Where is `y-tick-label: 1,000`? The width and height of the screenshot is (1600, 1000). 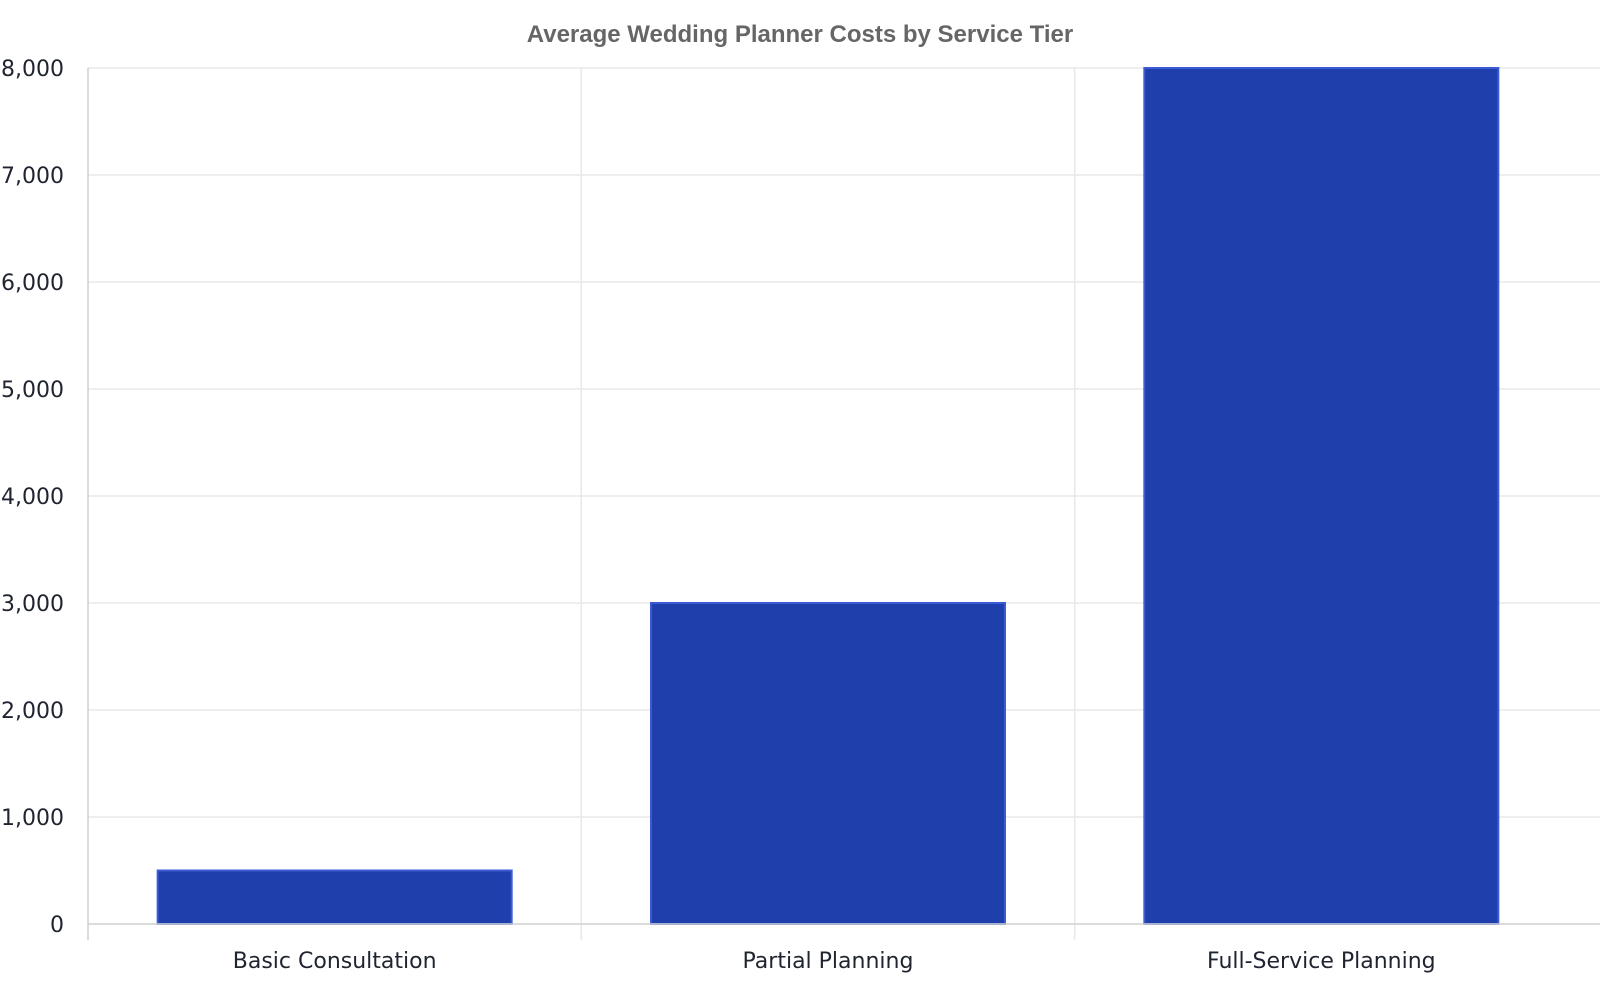
y-tick-label: 1,000 is located at coordinates (32, 818).